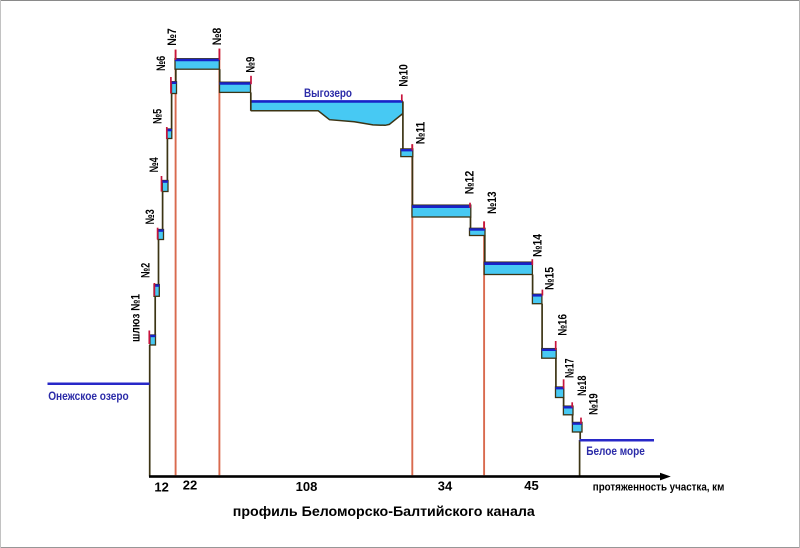 The image size is (800, 548). What do you see at coordinates (563, 325) in the screenshot?
I see `svg-text: №16` at bounding box center [563, 325].